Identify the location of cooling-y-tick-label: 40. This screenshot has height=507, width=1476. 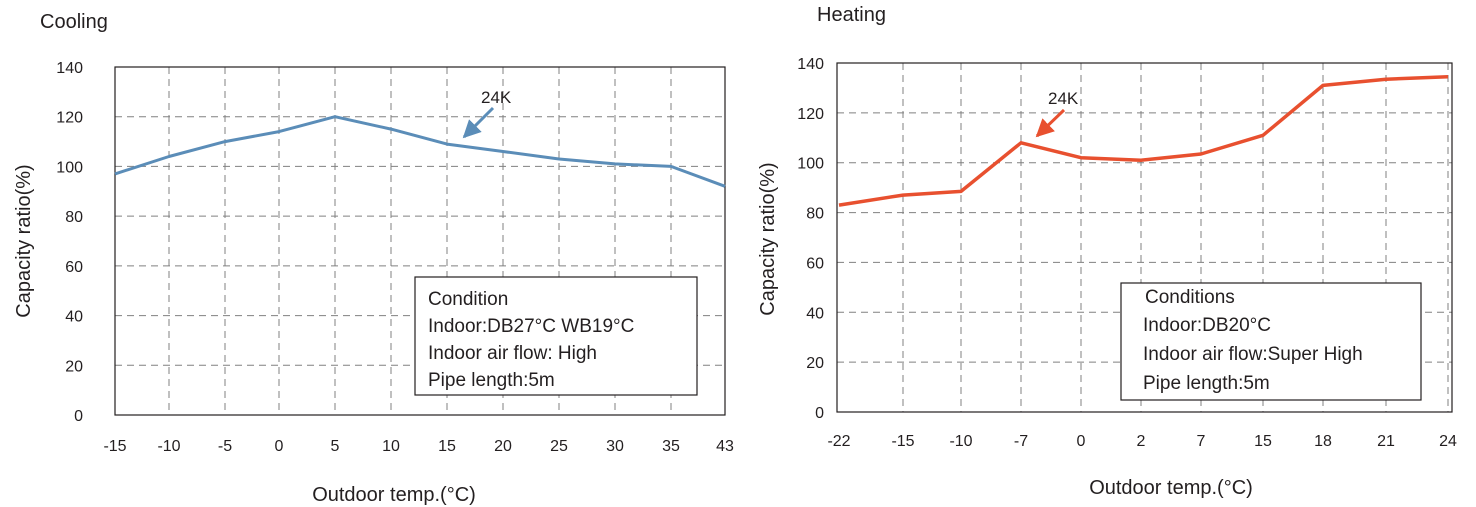
(74, 317).